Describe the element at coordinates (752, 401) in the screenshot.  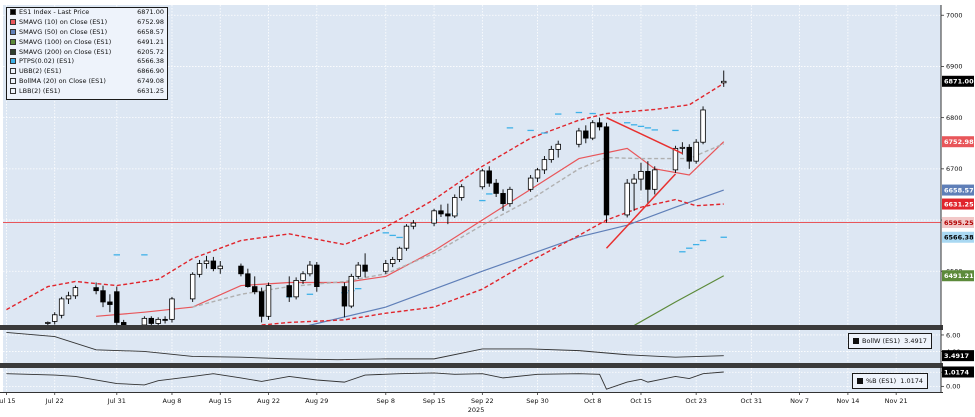
I see `x-tick-label: Oct 31` at that location.